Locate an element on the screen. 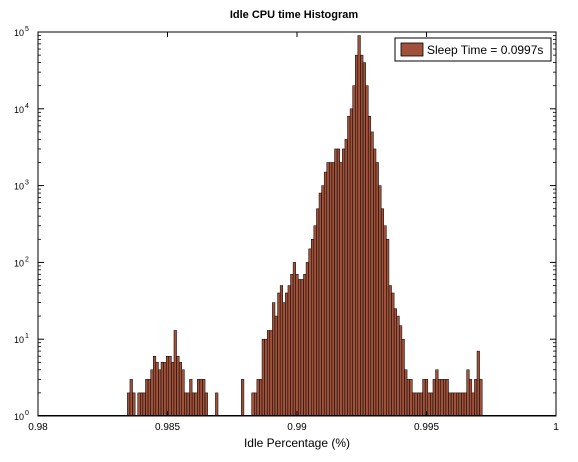  x-tick-label: 1 is located at coordinates (556, 427).